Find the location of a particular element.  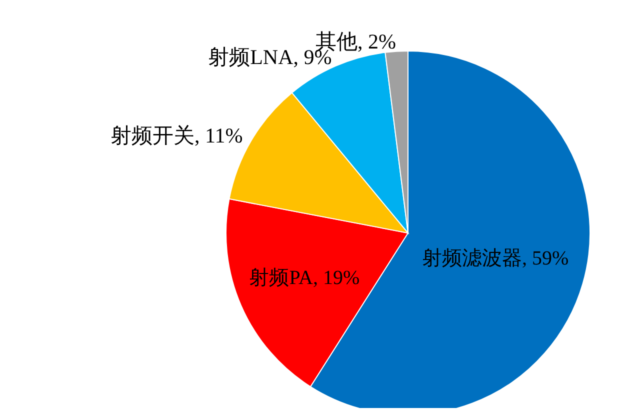

slice-label: 射频开关, 11% is located at coordinates (176, 135).